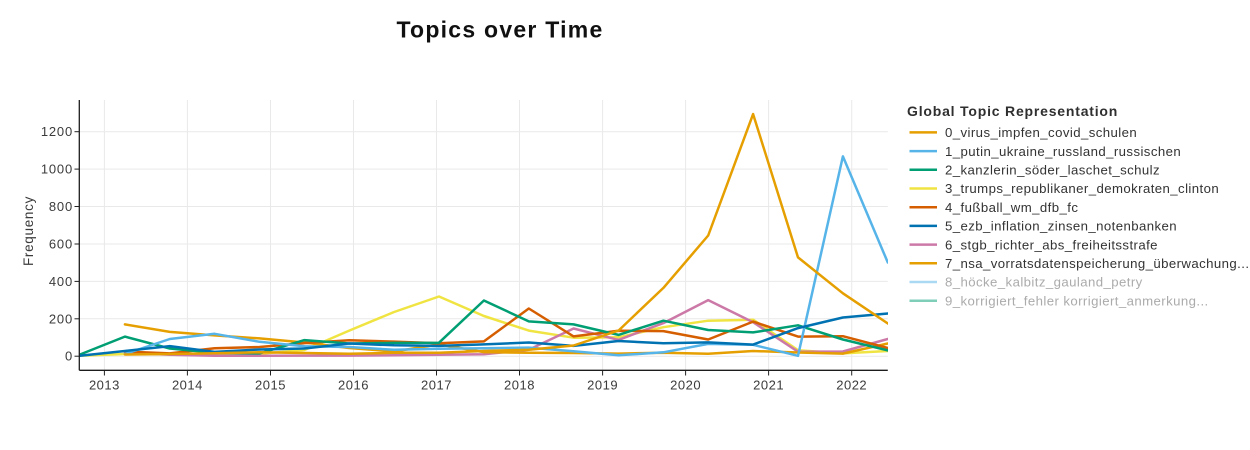  Describe the element at coordinates (187, 384) in the screenshot. I see `svg-text: 2014` at that location.